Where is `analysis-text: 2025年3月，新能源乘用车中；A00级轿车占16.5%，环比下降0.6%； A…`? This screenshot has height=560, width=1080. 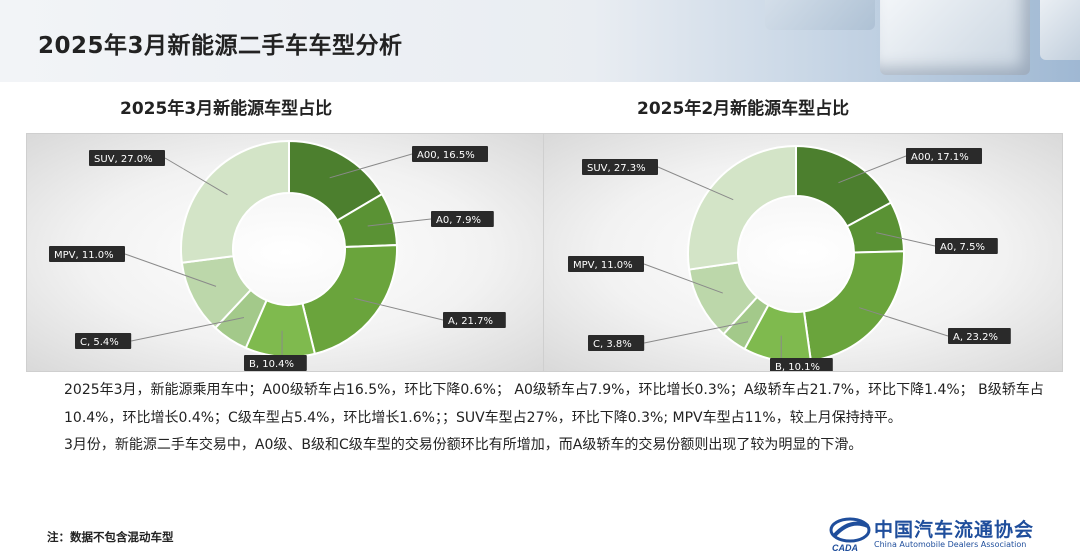
analysis-text: 2025年3月，新能源乘用车中；A00级轿车占16.5%，环比下降0.6%； A… is located at coordinates (554, 418).